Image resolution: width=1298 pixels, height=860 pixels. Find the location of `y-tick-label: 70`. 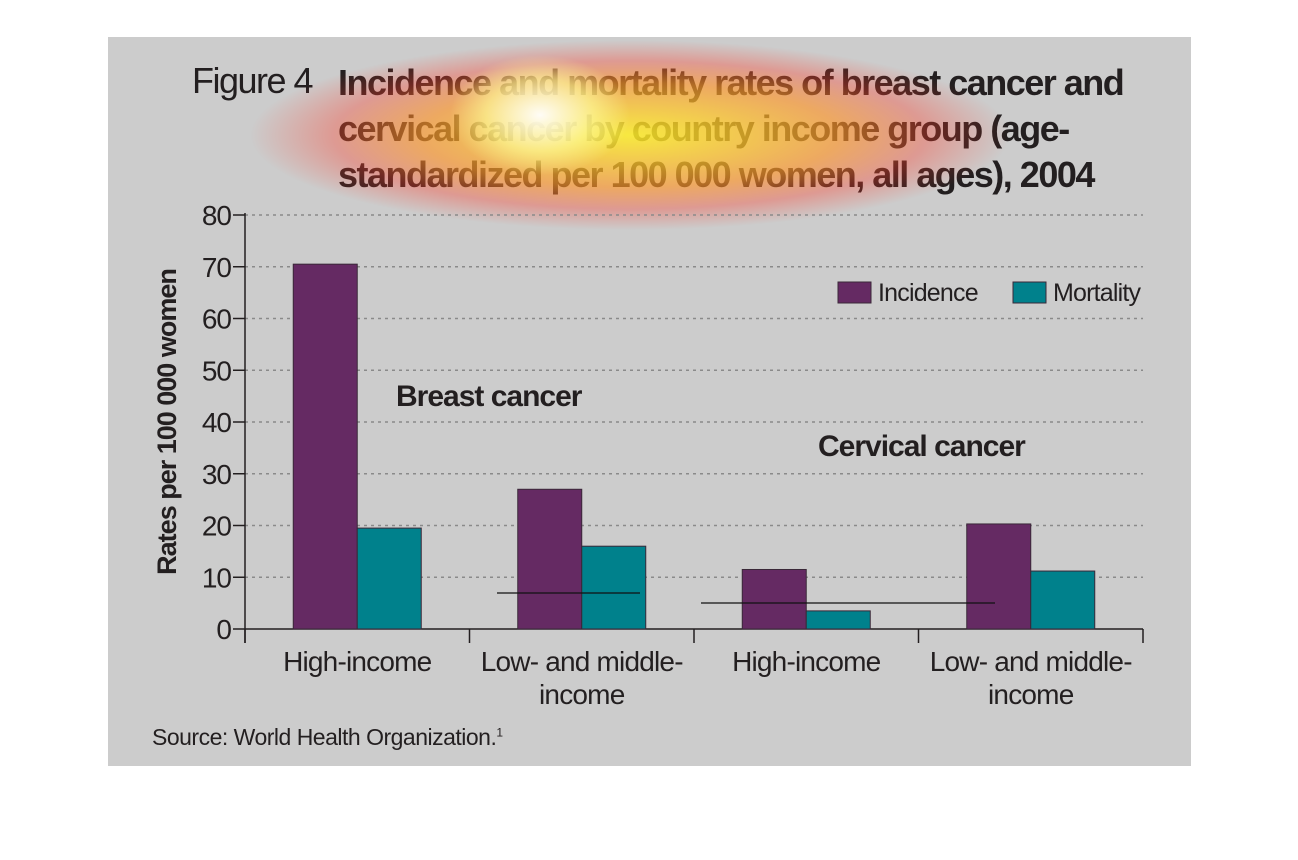

y-tick-label: 70 is located at coordinates (217, 267).